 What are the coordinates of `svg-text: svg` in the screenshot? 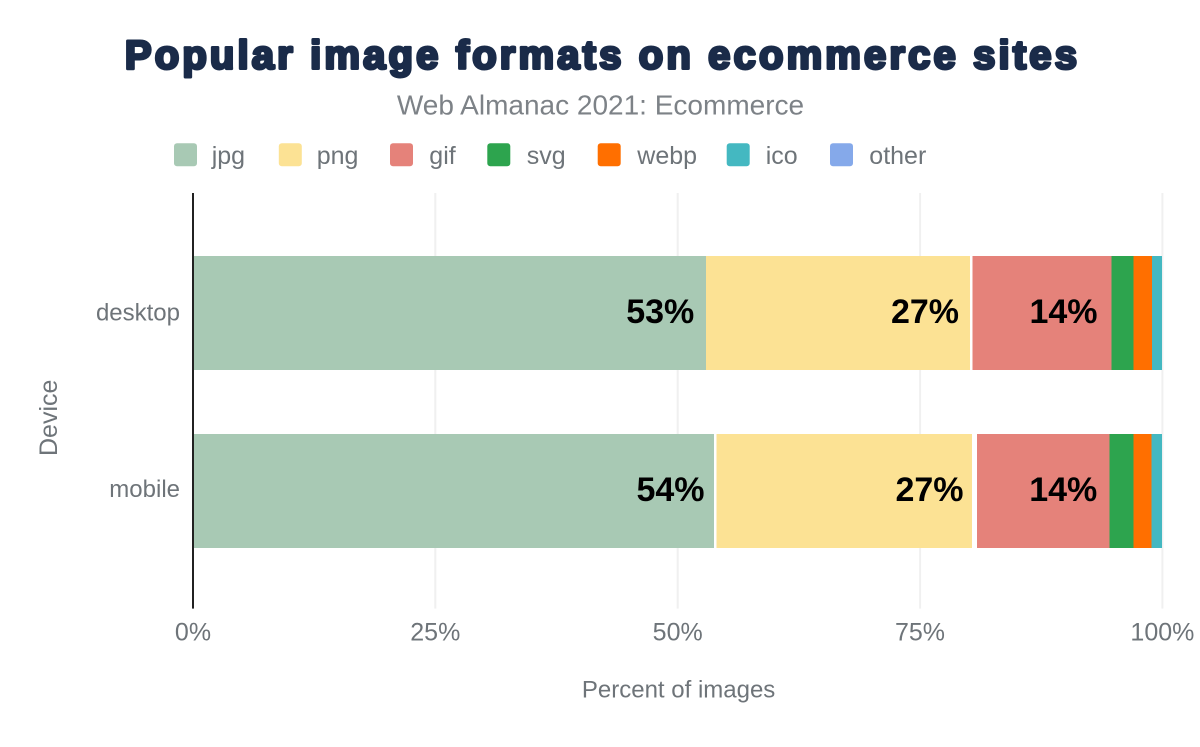 It's located at (546, 156).